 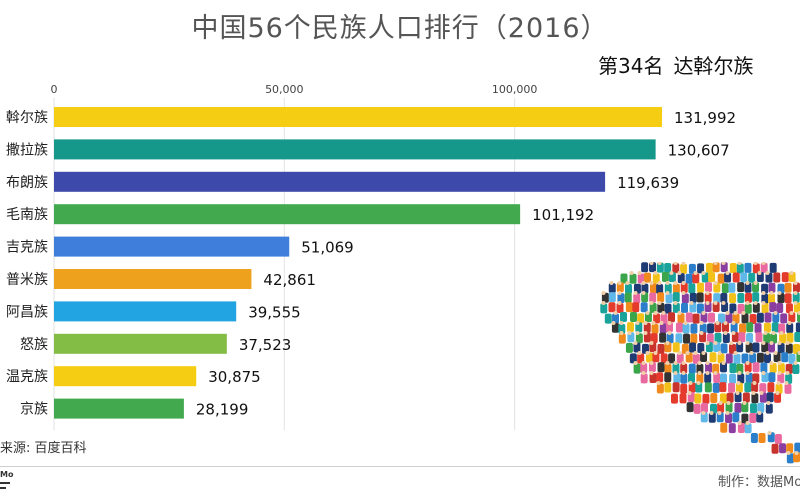 I want to click on footer-divider, so click(x=400, y=466).